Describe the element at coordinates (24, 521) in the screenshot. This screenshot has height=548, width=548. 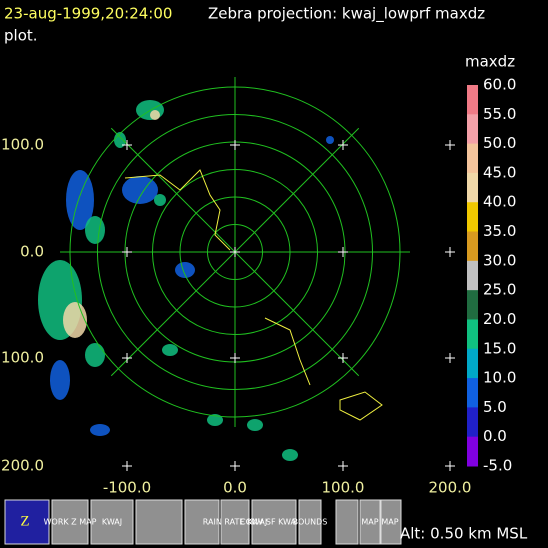
I see `icon-label: Z` at that location.